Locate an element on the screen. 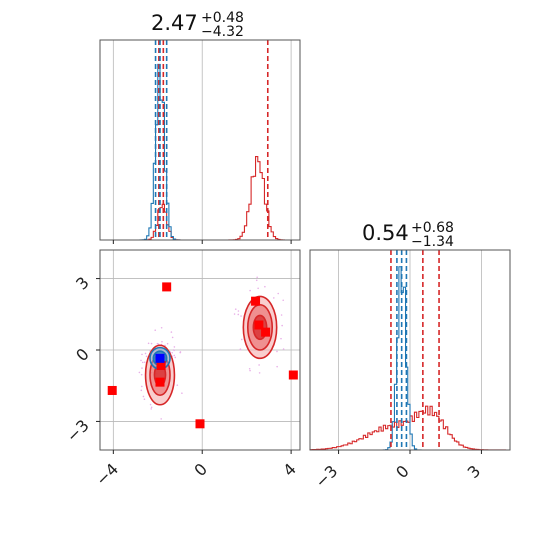  panel-frame is located at coordinates (200, 140).